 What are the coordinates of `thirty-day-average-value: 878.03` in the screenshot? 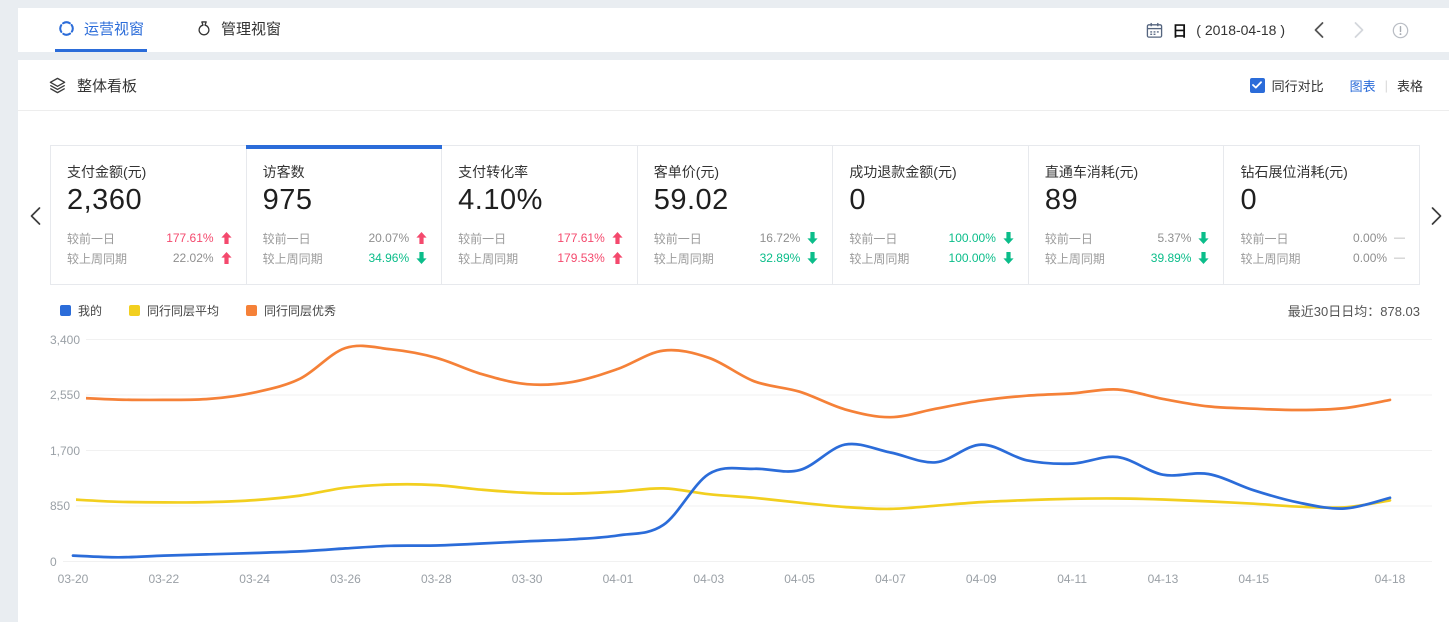 It's located at (1400, 311).